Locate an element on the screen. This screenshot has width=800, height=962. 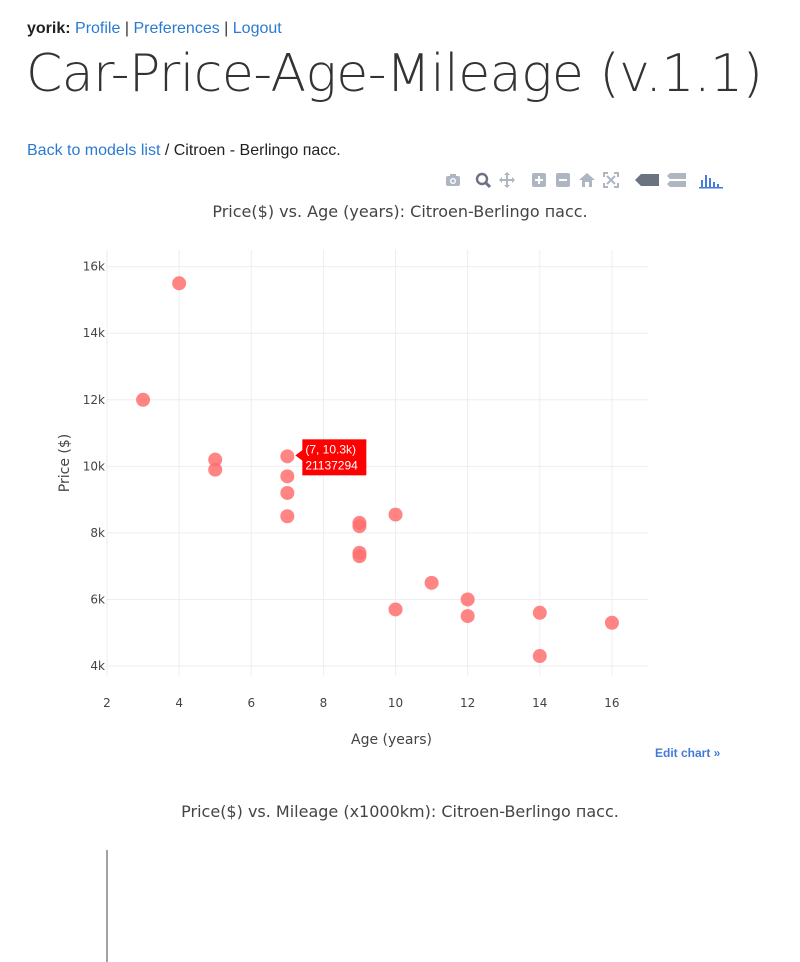
x-tick-label: 10 is located at coordinates (395, 703).